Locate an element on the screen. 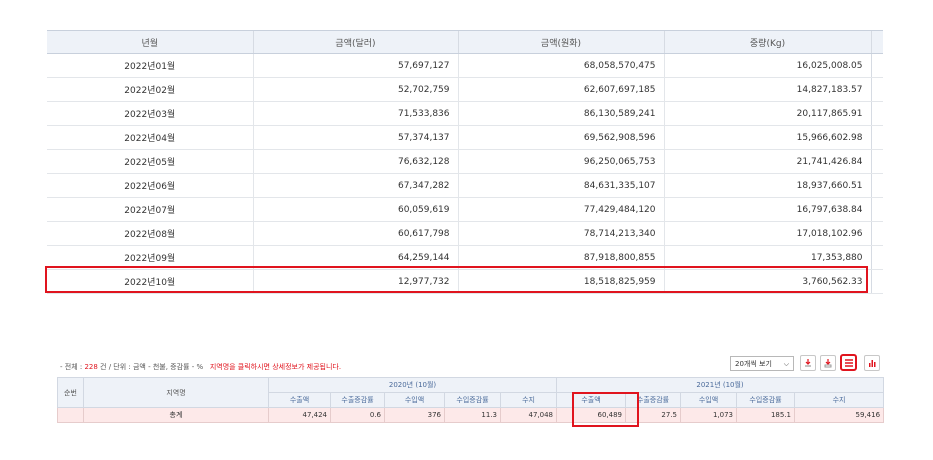 The width and height of the screenshot is (933, 460). cell-weight-kg: 16,025,008.05 is located at coordinates (767, 65).